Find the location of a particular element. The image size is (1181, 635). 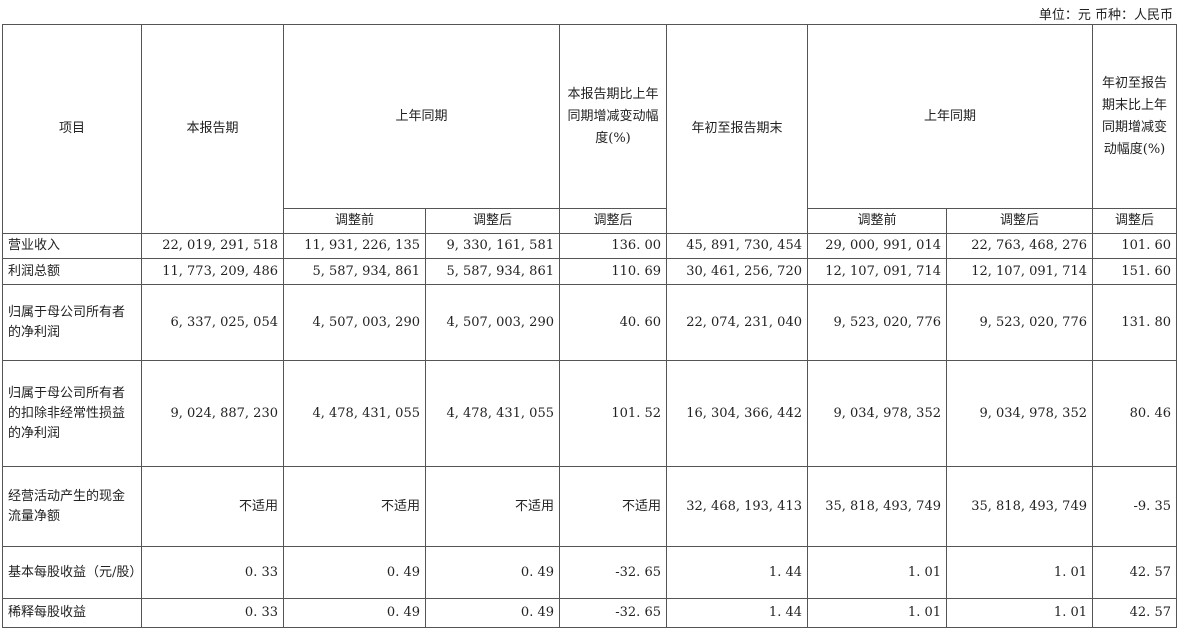

cell-ytd-prev-after: 9, 523, 020, 776 is located at coordinates (1019, 322).